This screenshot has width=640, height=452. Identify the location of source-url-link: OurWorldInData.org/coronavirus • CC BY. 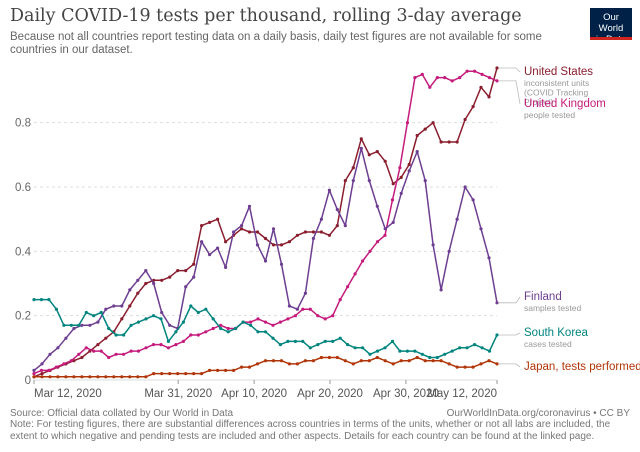
(538, 413).